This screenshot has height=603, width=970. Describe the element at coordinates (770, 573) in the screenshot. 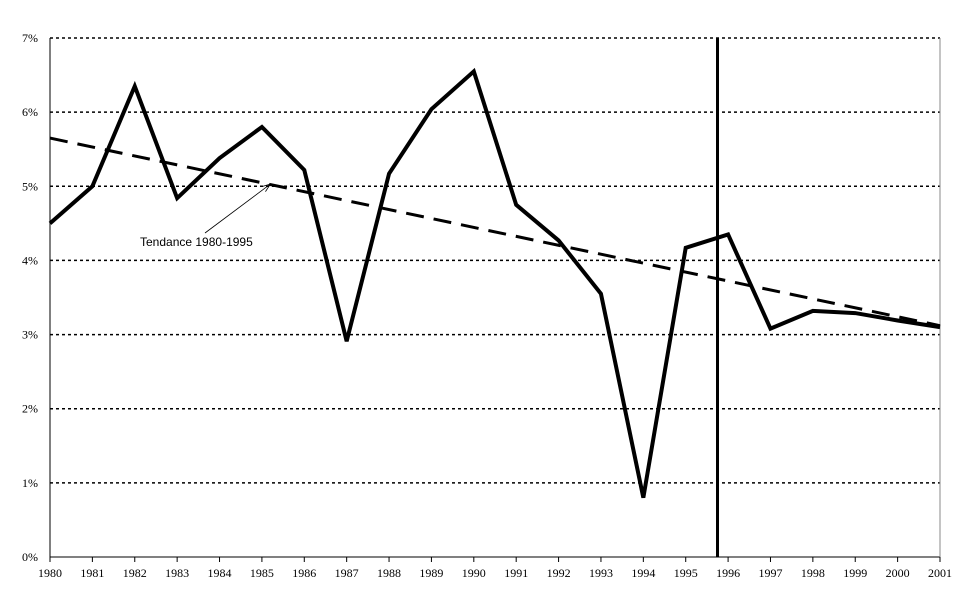

I see `x-tick-label: 1997` at that location.